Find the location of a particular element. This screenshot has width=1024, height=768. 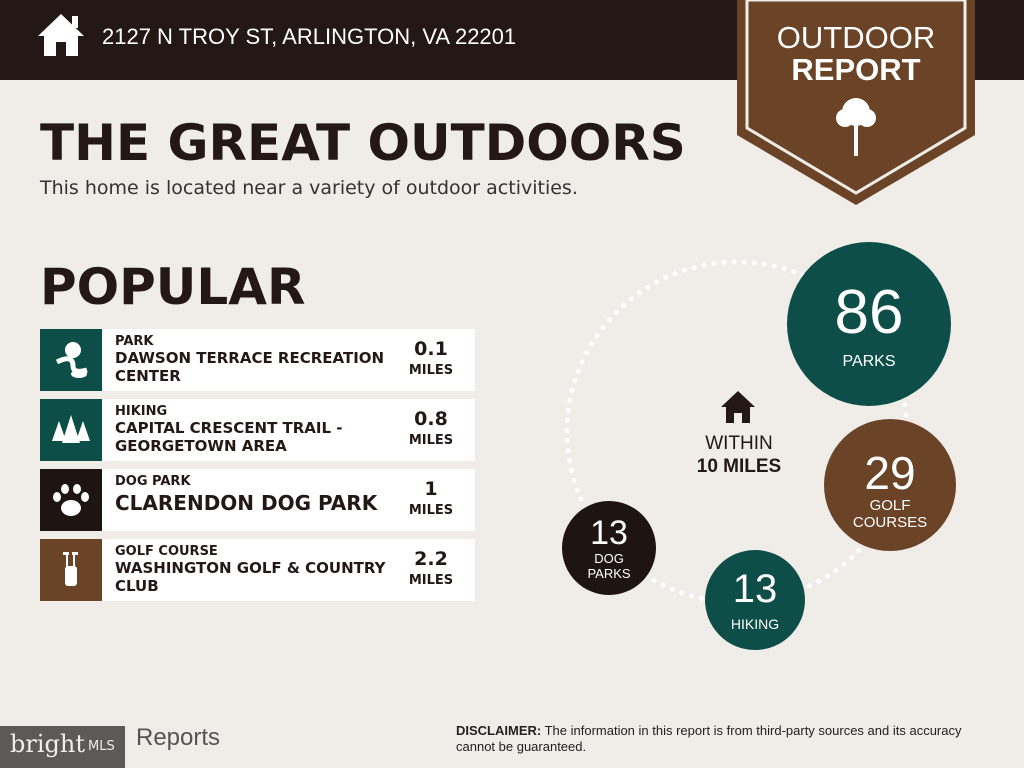

hiking-value: 13 is located at coordinates (755, 589).